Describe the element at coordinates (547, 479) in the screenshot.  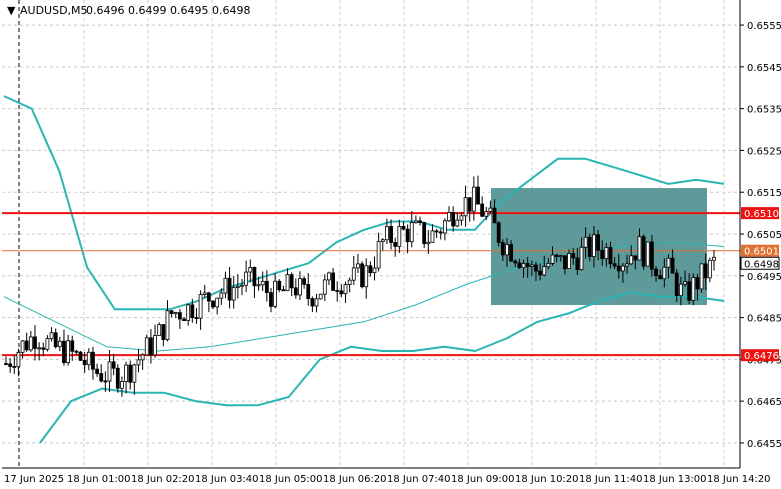
I see `x-tick-label: 18 Jun 10:20` at that location.